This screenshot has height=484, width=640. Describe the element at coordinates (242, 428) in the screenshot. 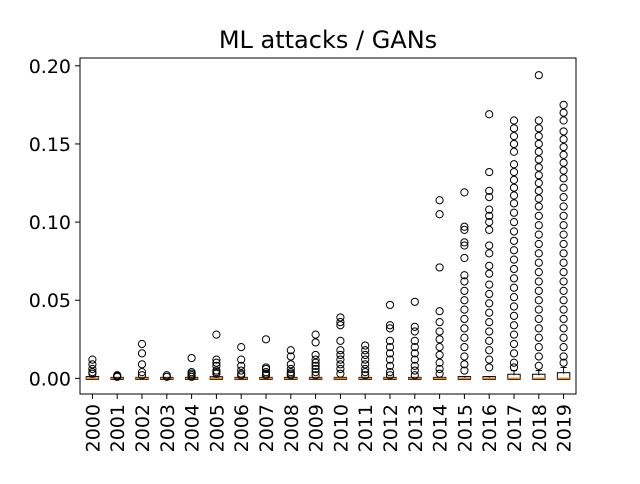

I see `x-tick-label: 2006` at that location.